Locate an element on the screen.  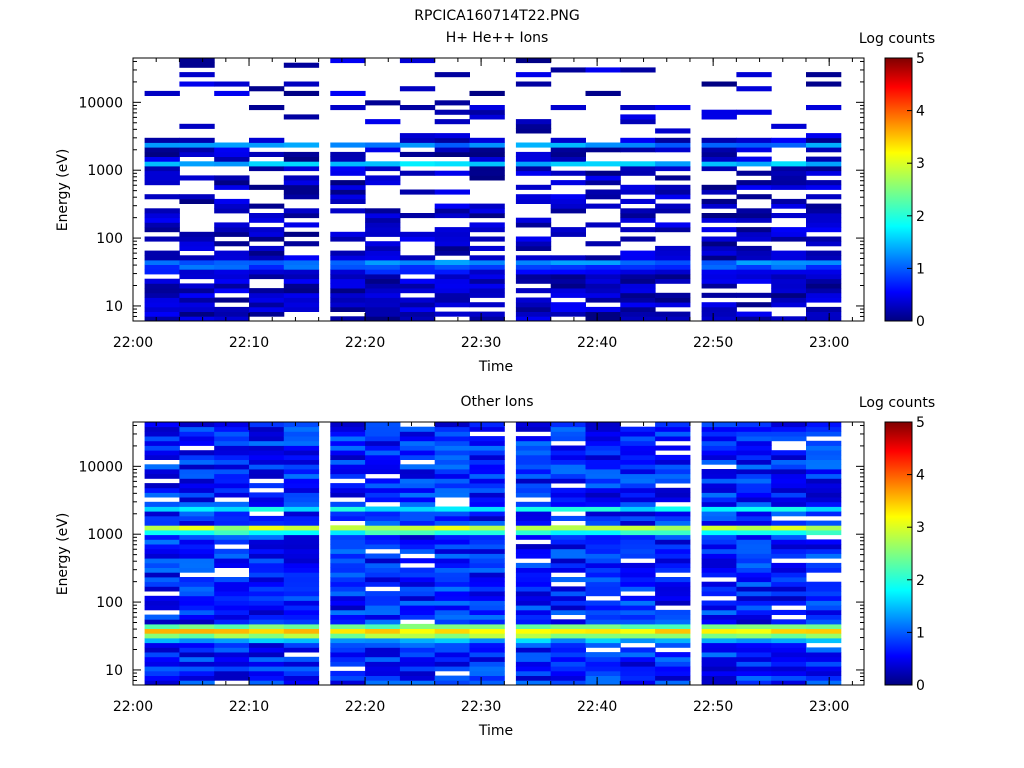
y-tick-label: 10000 is located at coordinates (100, 467).